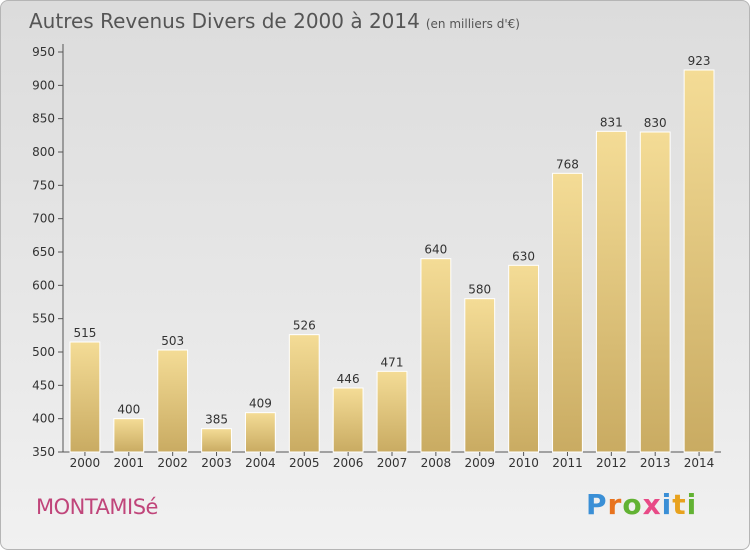 This screenshot has width=750, height=550. What do you see at coordinates (699, 261) in the screenshot?
I see `bar-2014` at bounding box center [699, 261].